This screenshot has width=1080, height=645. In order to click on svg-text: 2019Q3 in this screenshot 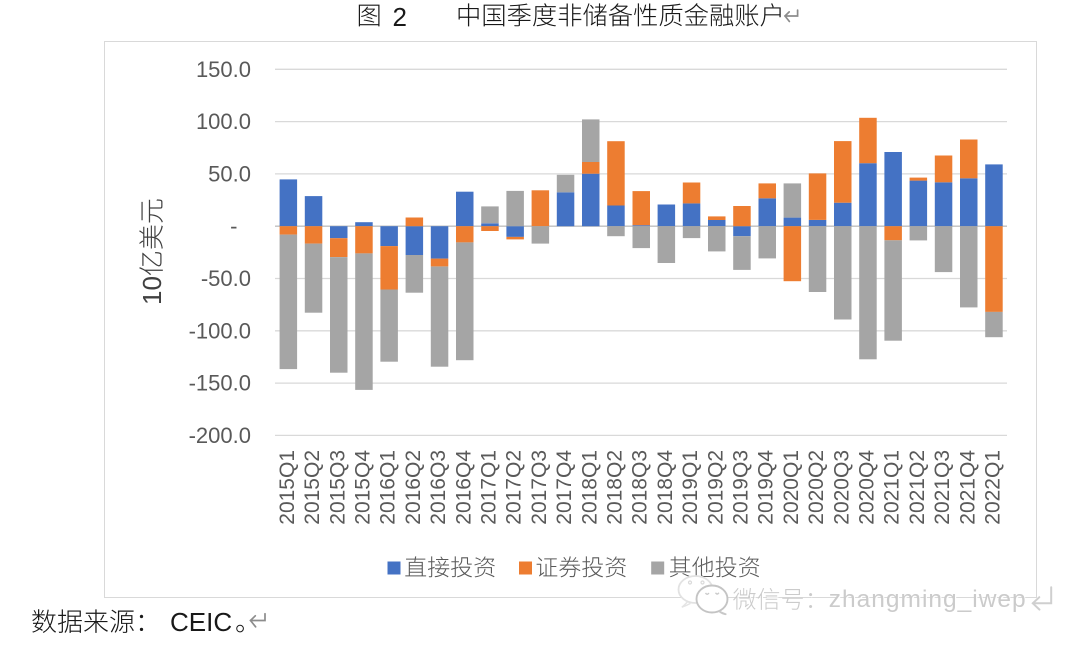, I will do `click(741, 487)`.